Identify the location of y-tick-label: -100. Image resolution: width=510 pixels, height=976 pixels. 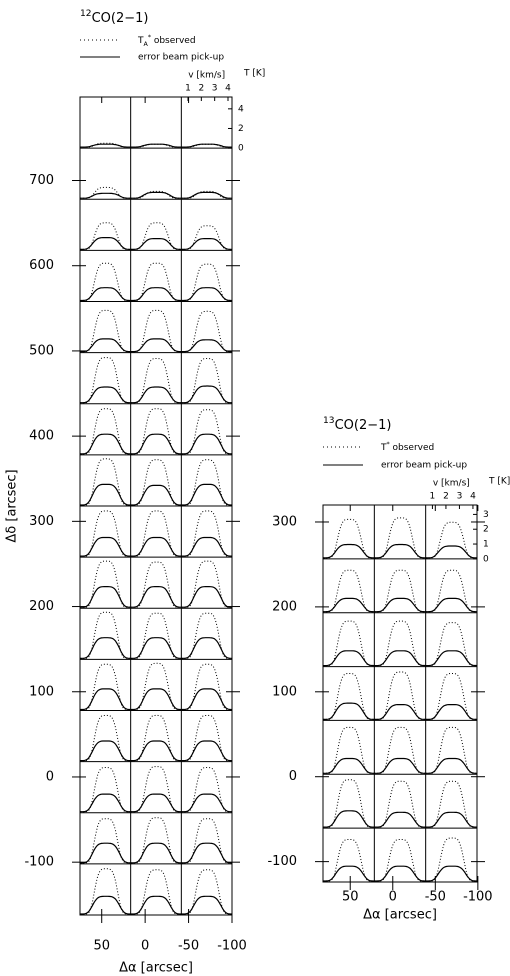
(282, 861).